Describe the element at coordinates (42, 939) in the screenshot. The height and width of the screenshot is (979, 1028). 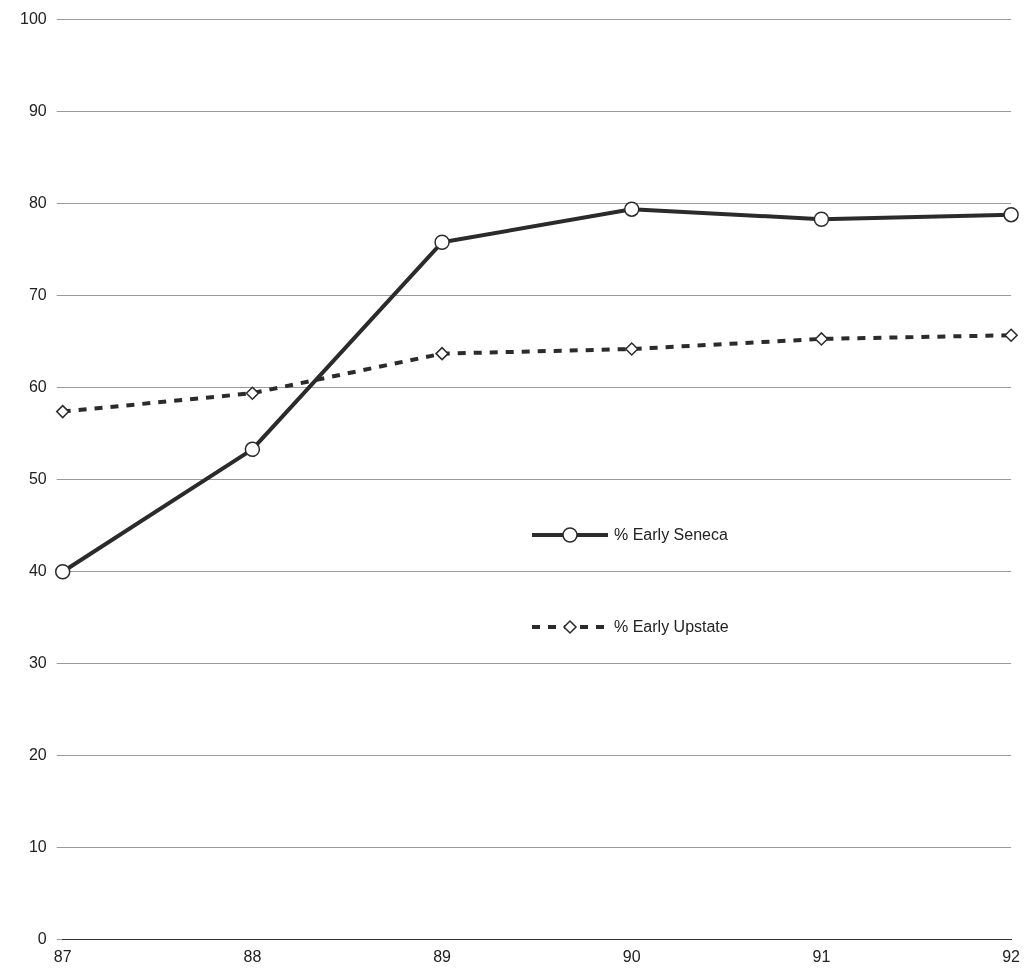
I see `y-tick-label: 0` at that location.